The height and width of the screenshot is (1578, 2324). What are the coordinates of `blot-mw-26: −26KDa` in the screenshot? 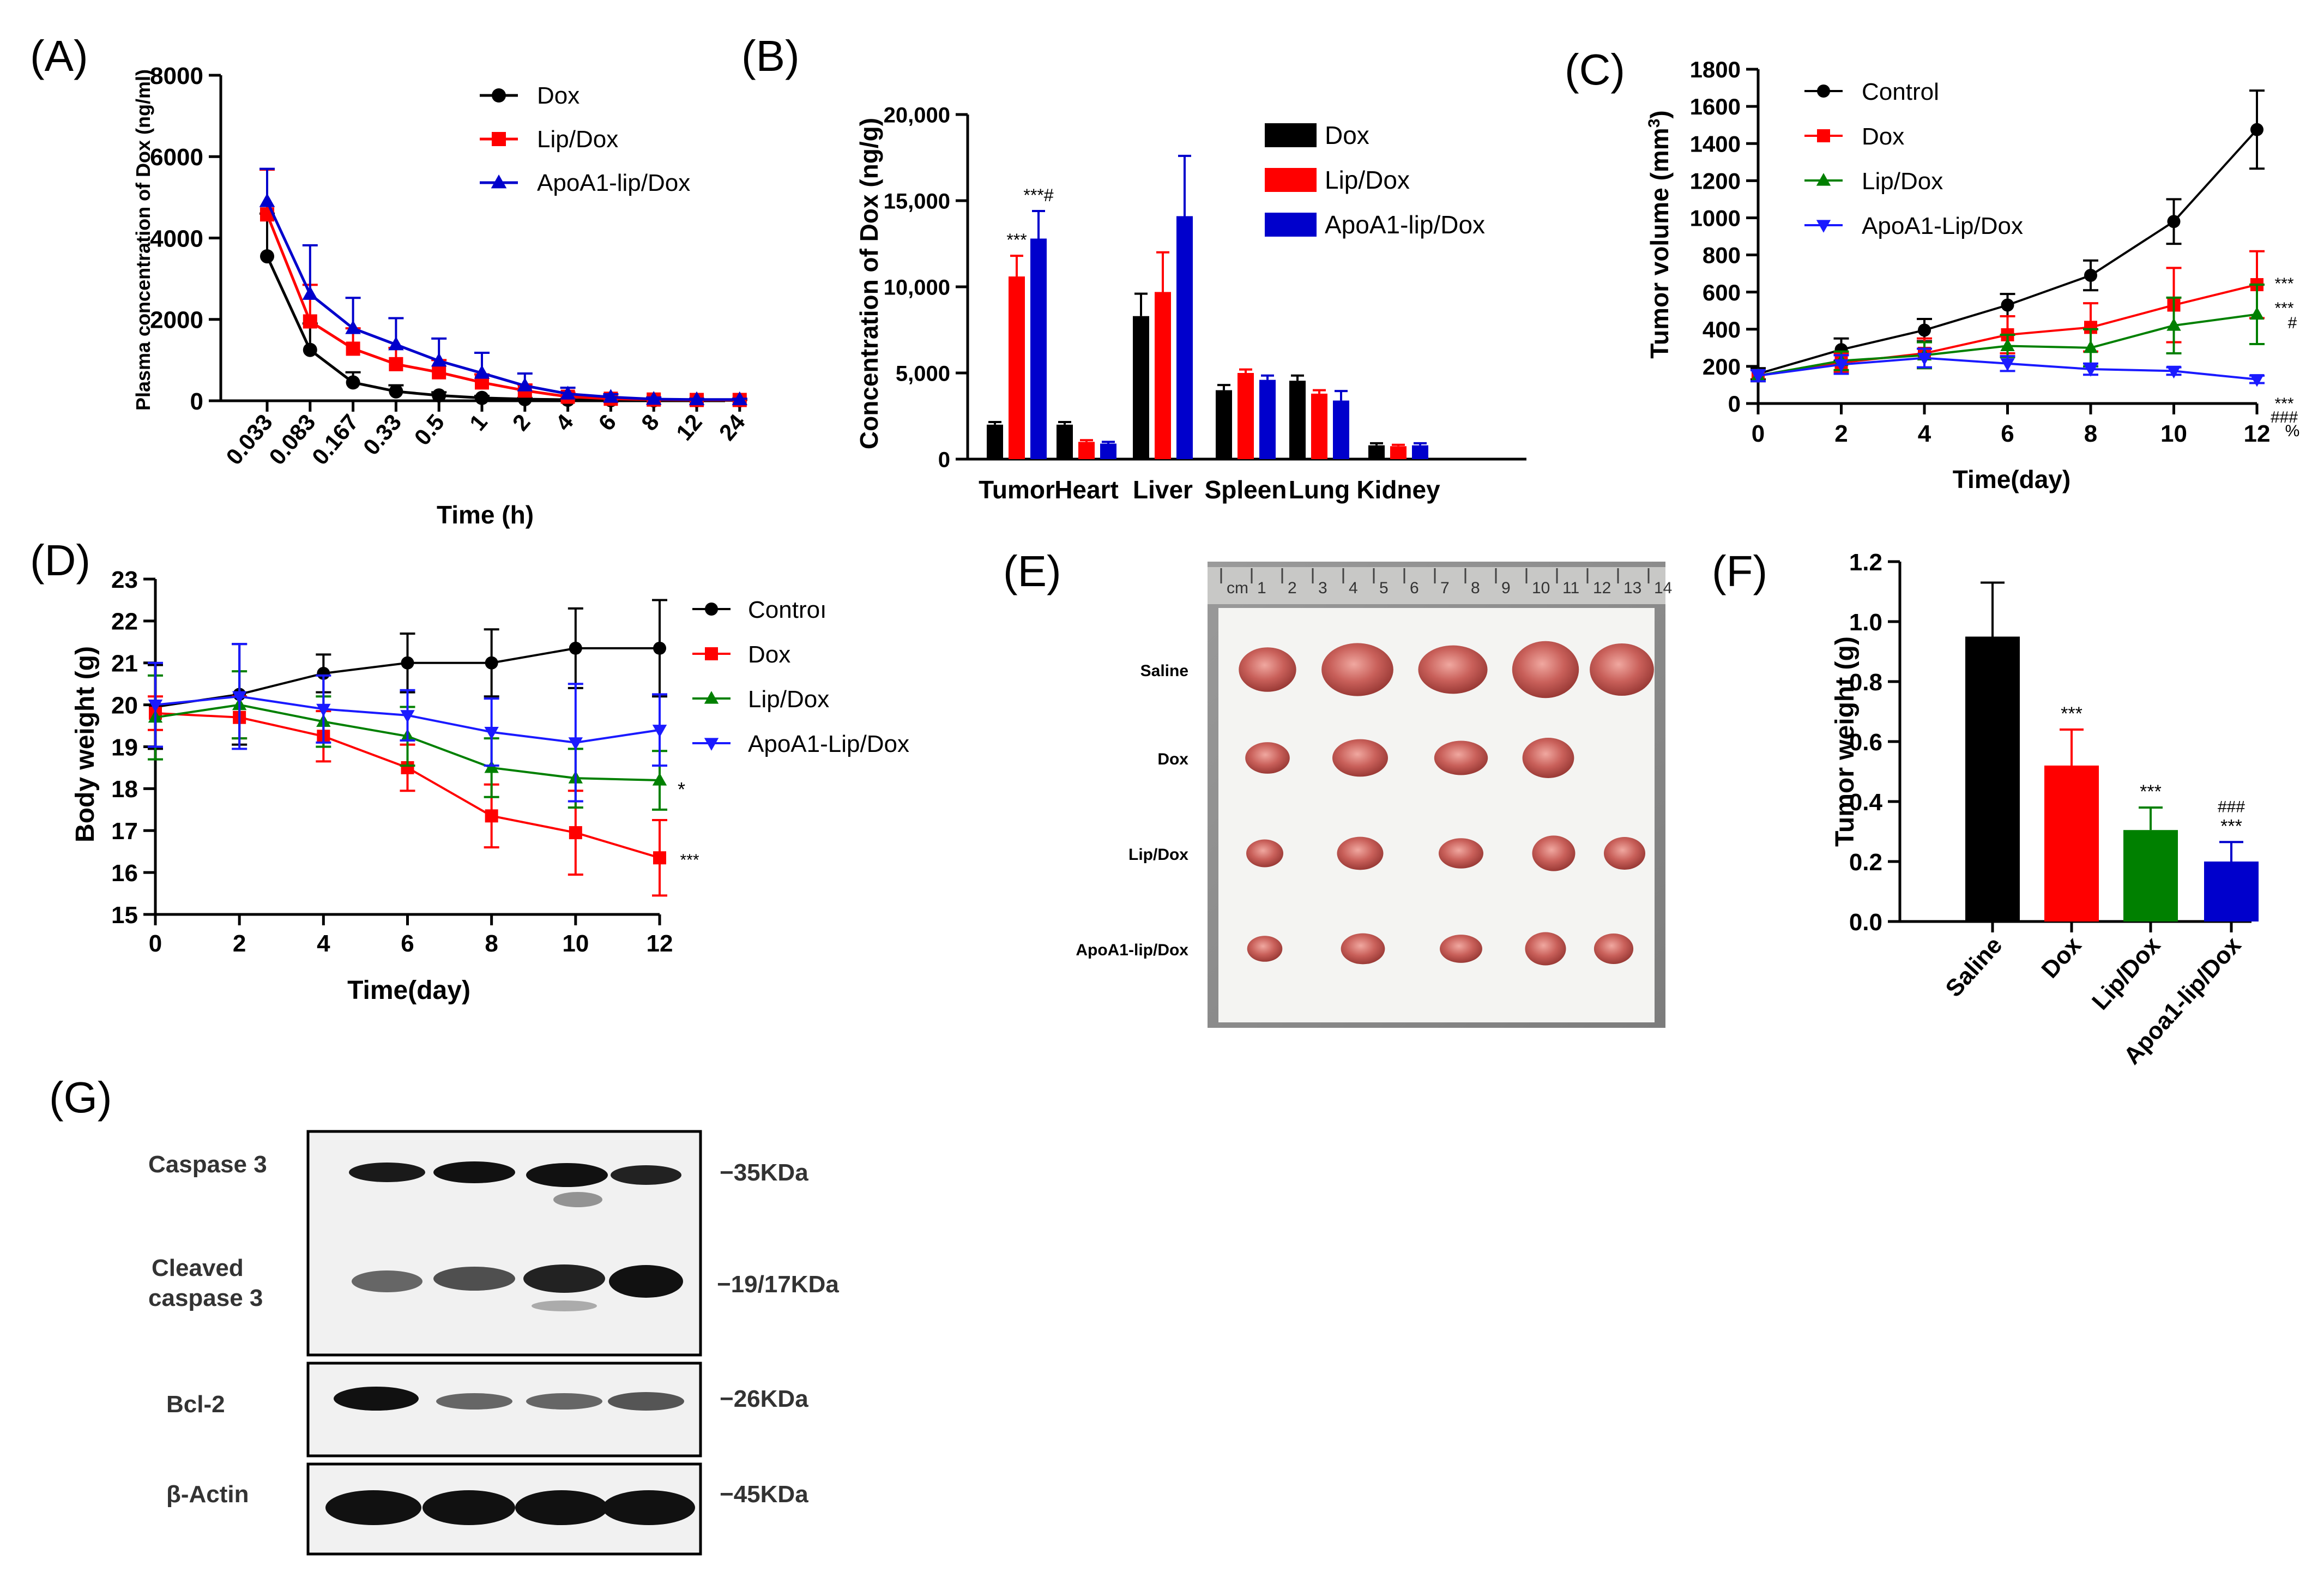 It's located at (764, 1399).